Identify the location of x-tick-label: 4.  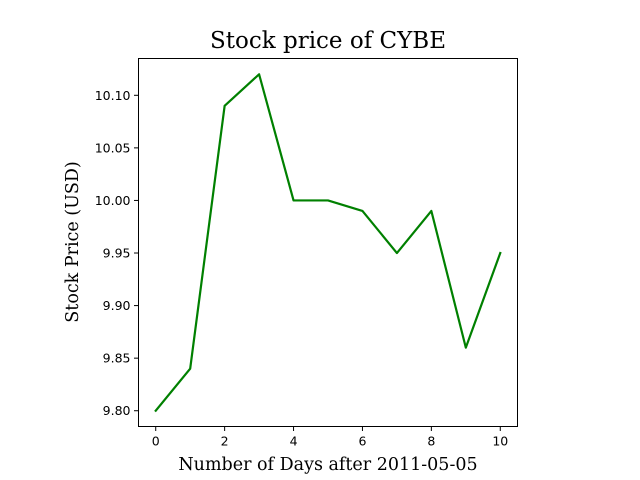
(294, 441).